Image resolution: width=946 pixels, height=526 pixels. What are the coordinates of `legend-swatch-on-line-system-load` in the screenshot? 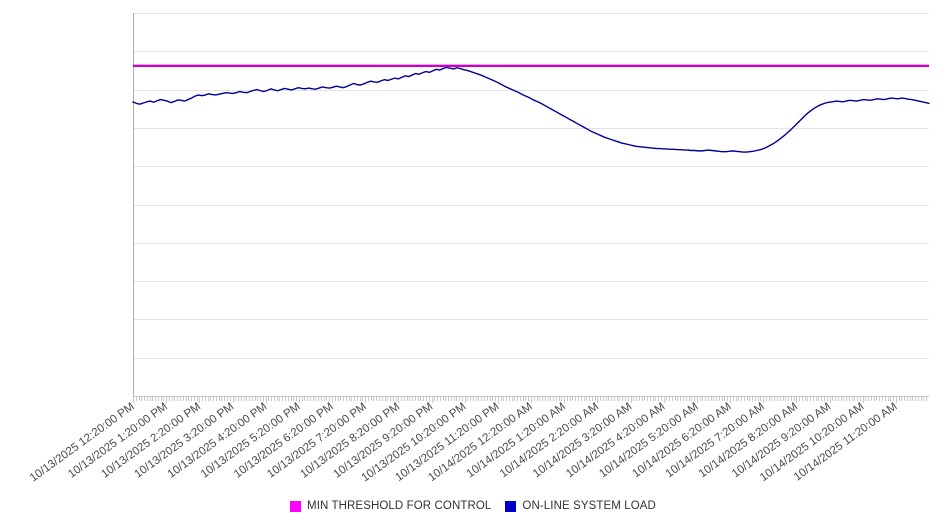 It's located at (511, 506).